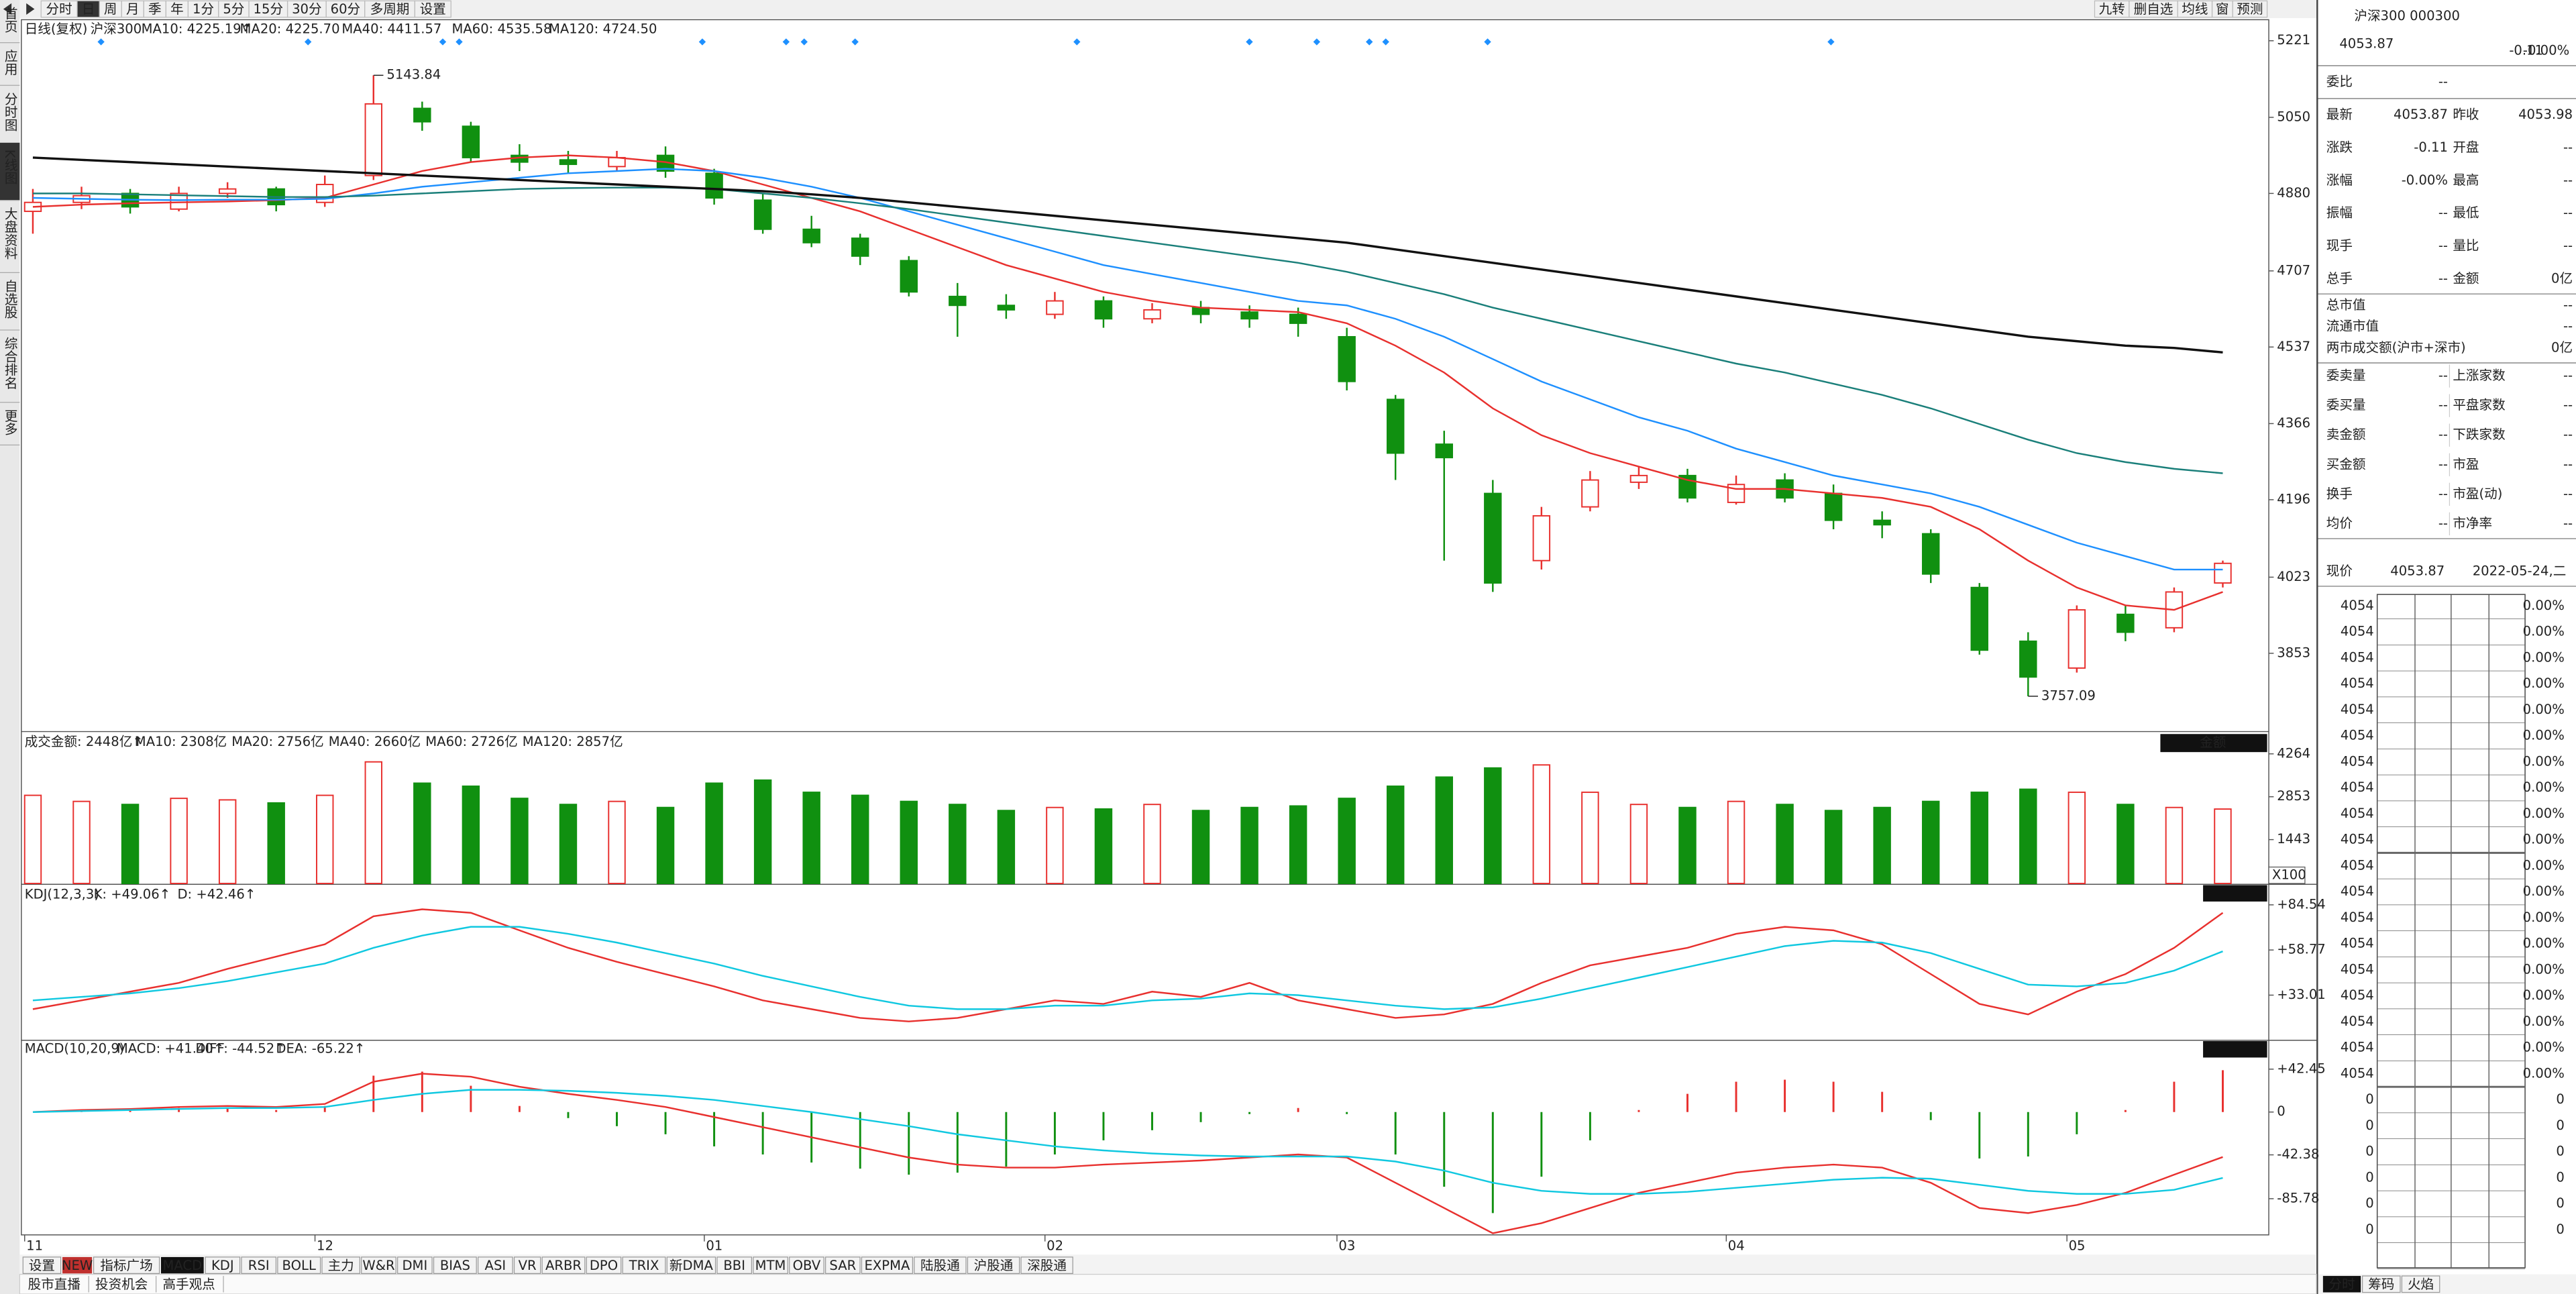 This screenshot has width=2576, height=1294. I want to click on bottom-tab: 指标广场, so click(126, 1265).